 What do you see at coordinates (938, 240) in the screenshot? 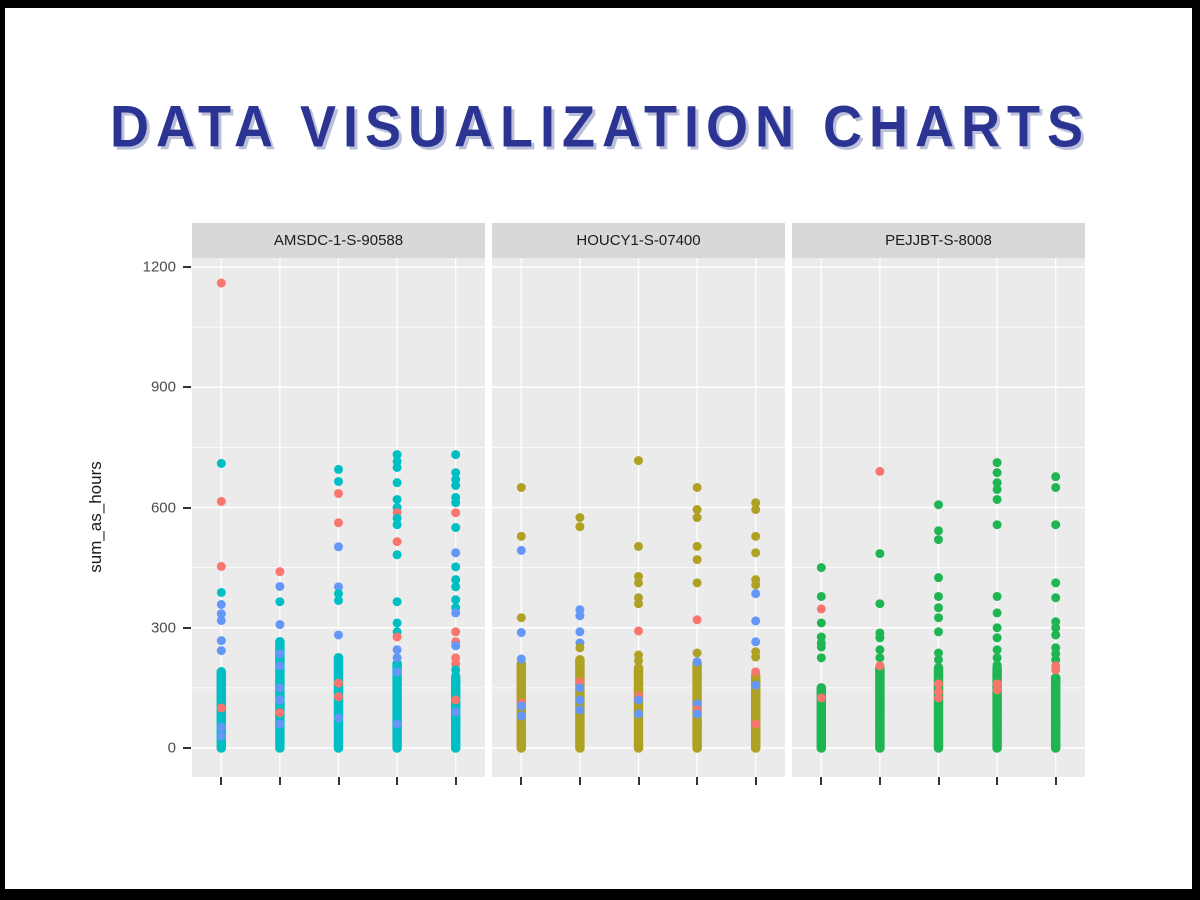
I see `facet-strip-label: PEJJBT-S-8008` at bounding box center [938, 240].